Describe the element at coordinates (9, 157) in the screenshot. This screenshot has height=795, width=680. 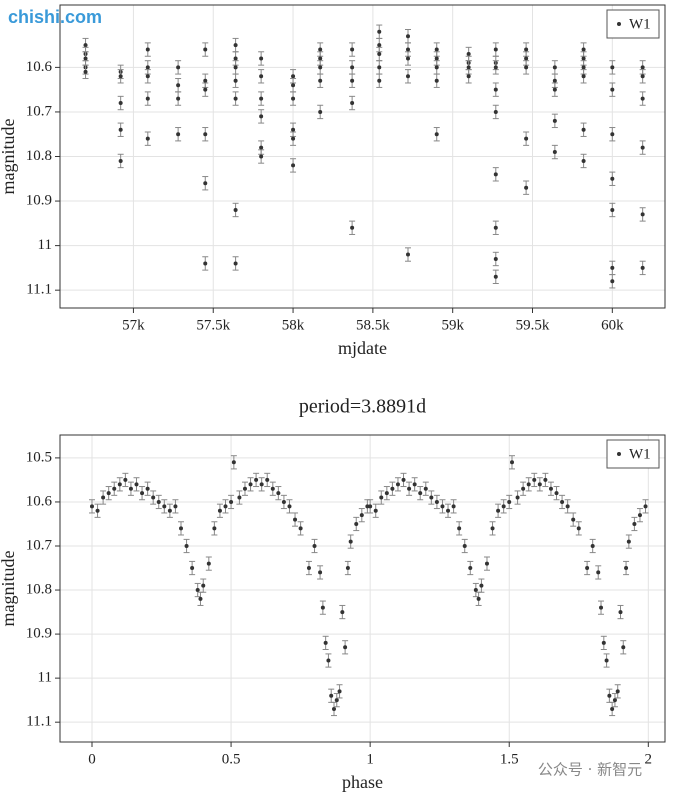
I see `y-axis-label: magnitude` at that location.